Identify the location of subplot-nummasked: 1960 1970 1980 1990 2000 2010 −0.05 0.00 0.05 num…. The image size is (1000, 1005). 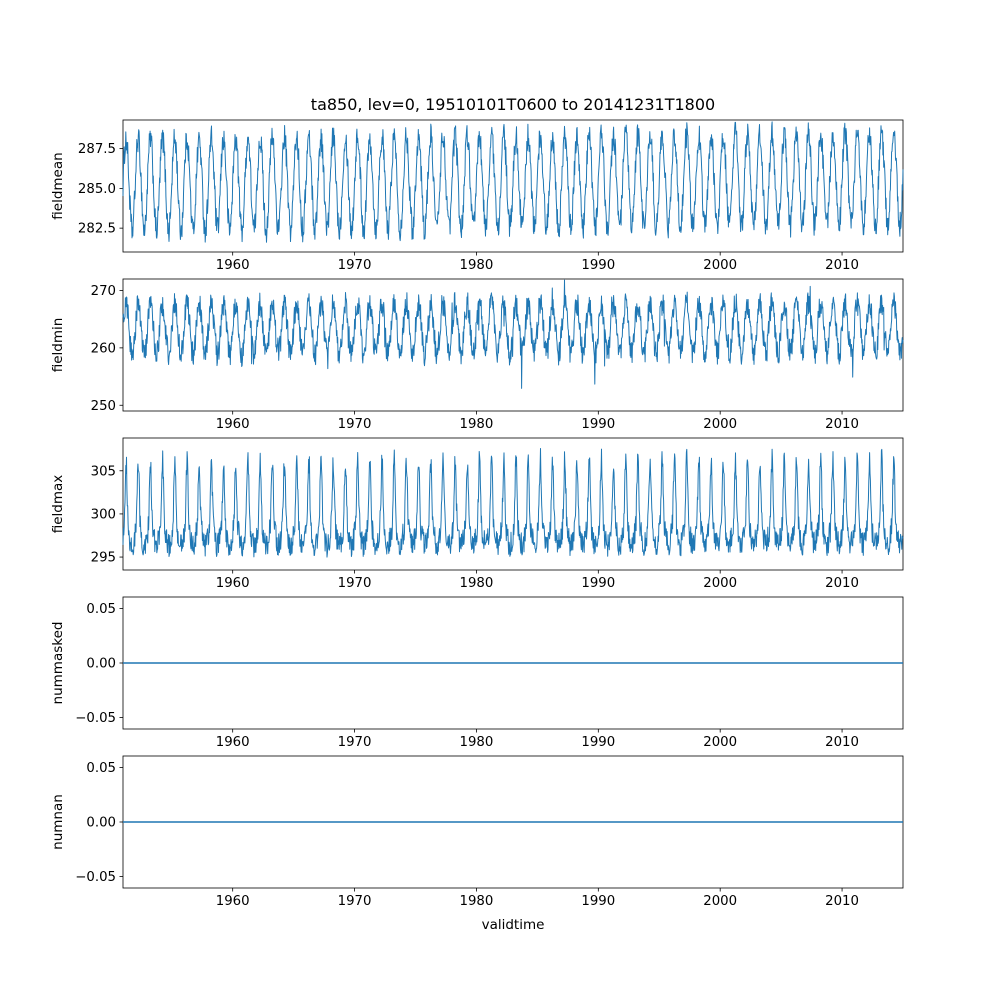
(477, 673).